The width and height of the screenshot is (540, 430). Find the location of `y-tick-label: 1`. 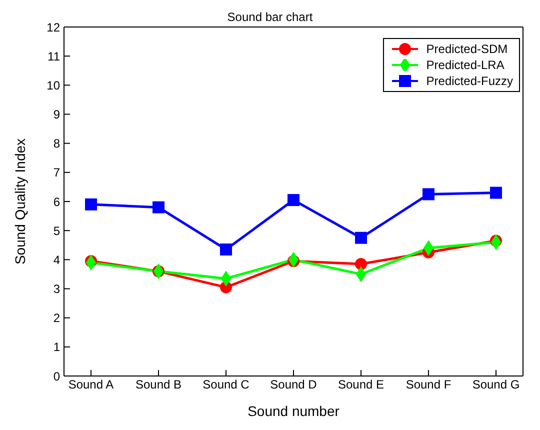

y-tick-label: 1 is located at coordinates (56, 347).